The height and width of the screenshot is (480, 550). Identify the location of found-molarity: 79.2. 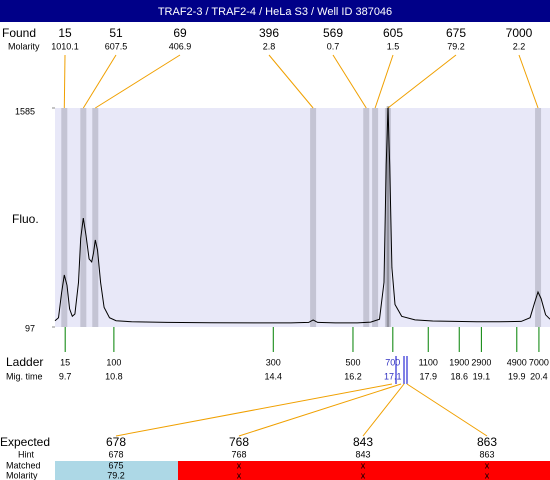
(456, 46).